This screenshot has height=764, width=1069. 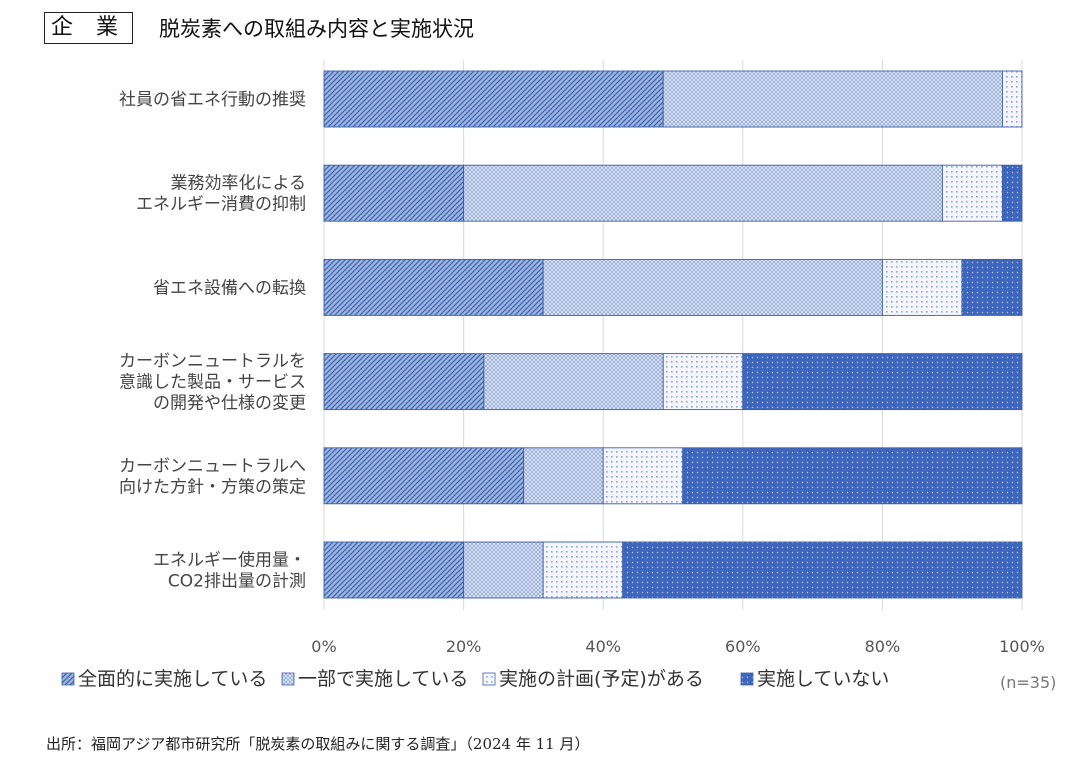 What do you see at coordinates (601, 679) in the screenshot?
I see `legend-label: 実施の計画(予定)がある` at bounding box center [601, 679].